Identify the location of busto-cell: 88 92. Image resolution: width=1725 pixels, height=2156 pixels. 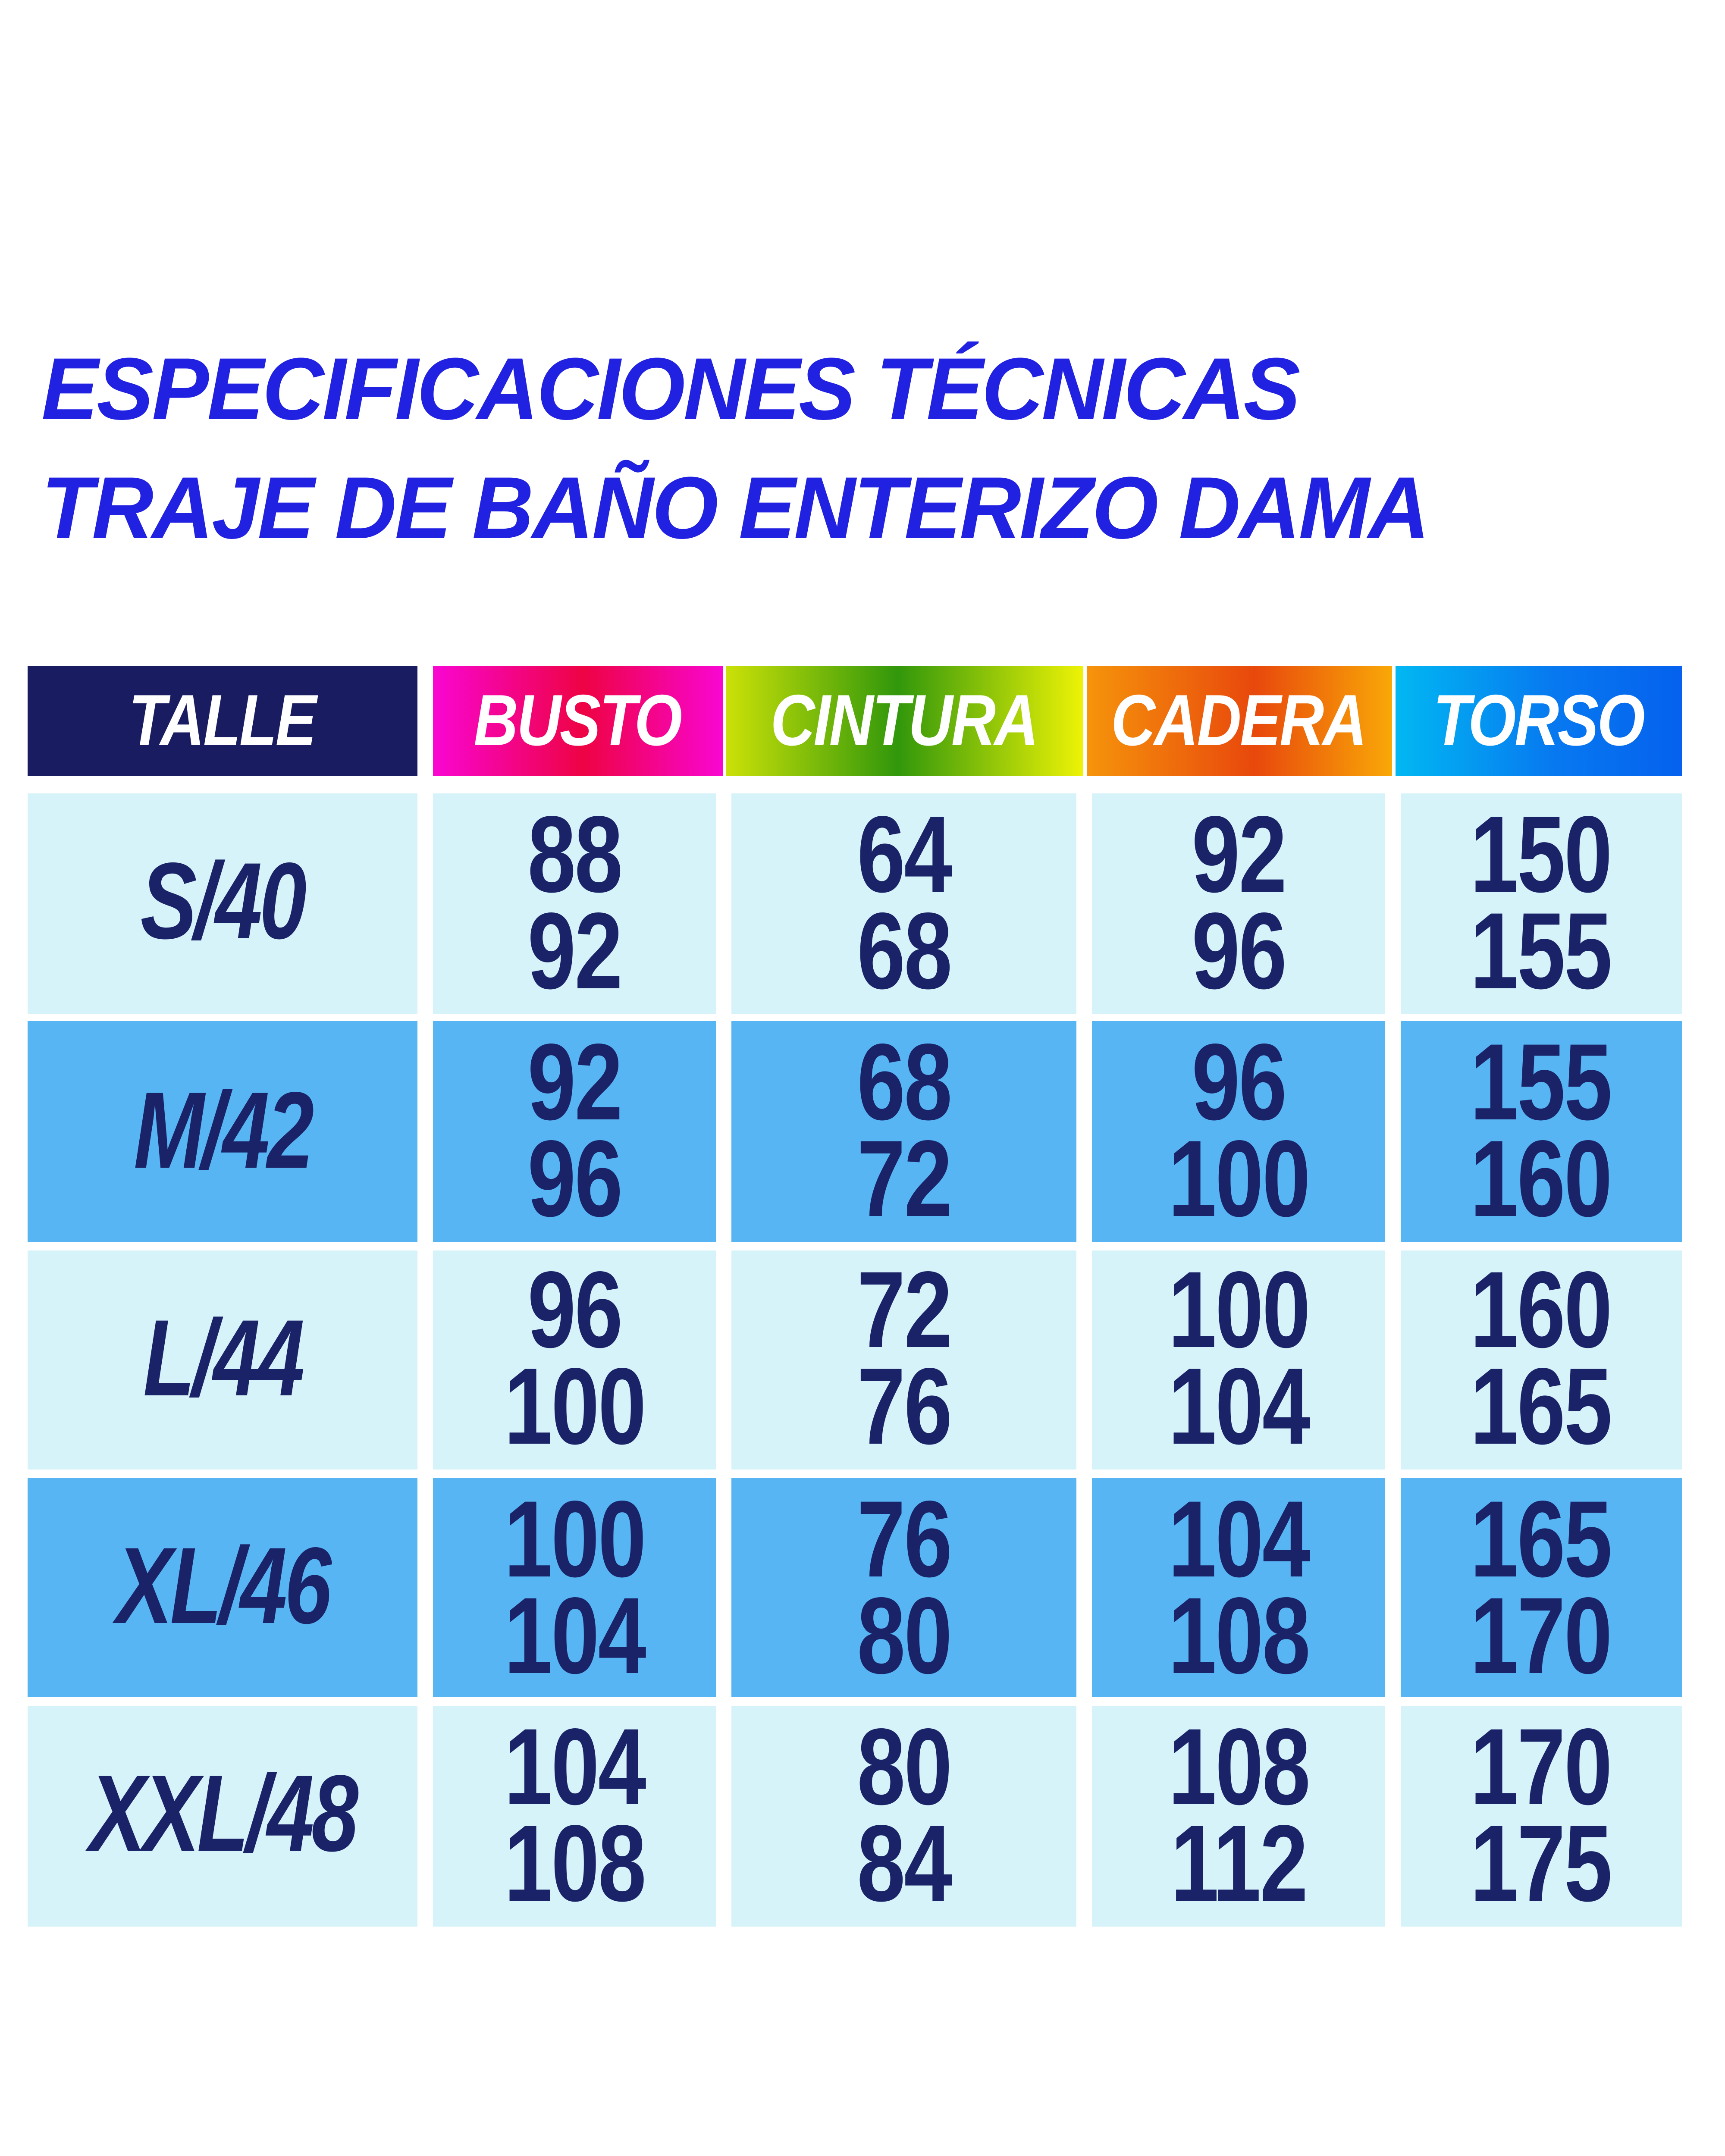
(574, 903).